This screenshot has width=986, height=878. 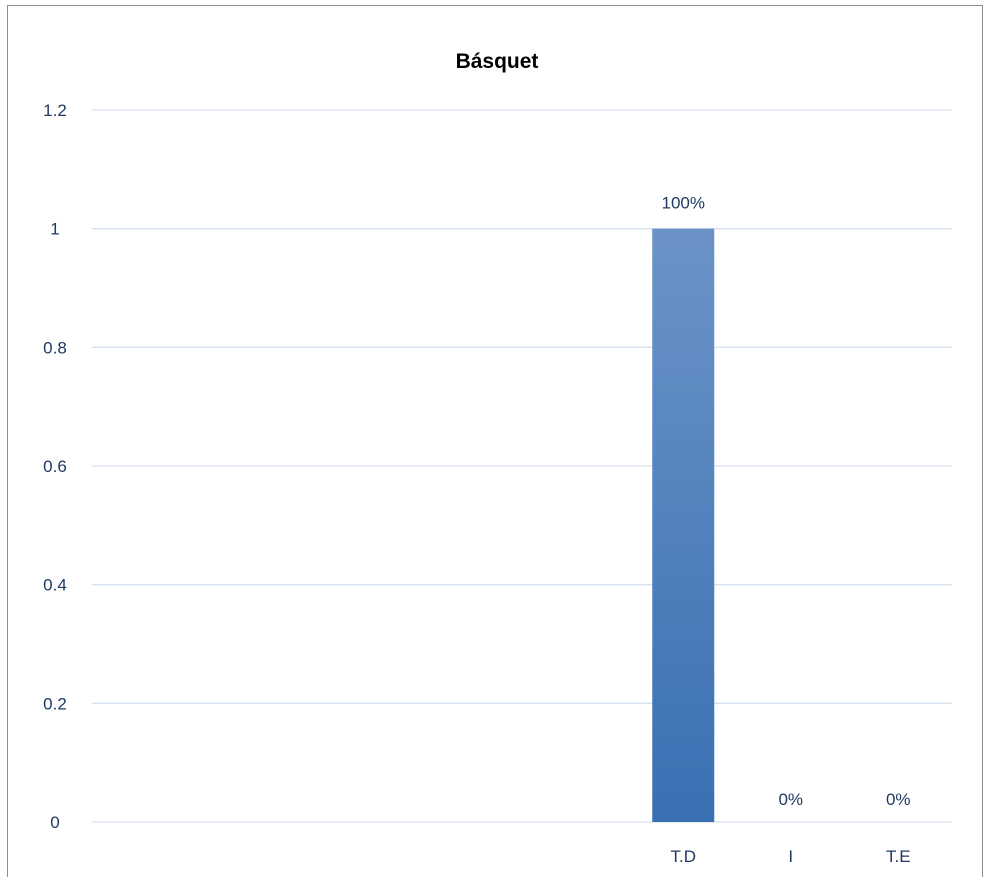 I want to click on bars, so click(x=683, y=525).